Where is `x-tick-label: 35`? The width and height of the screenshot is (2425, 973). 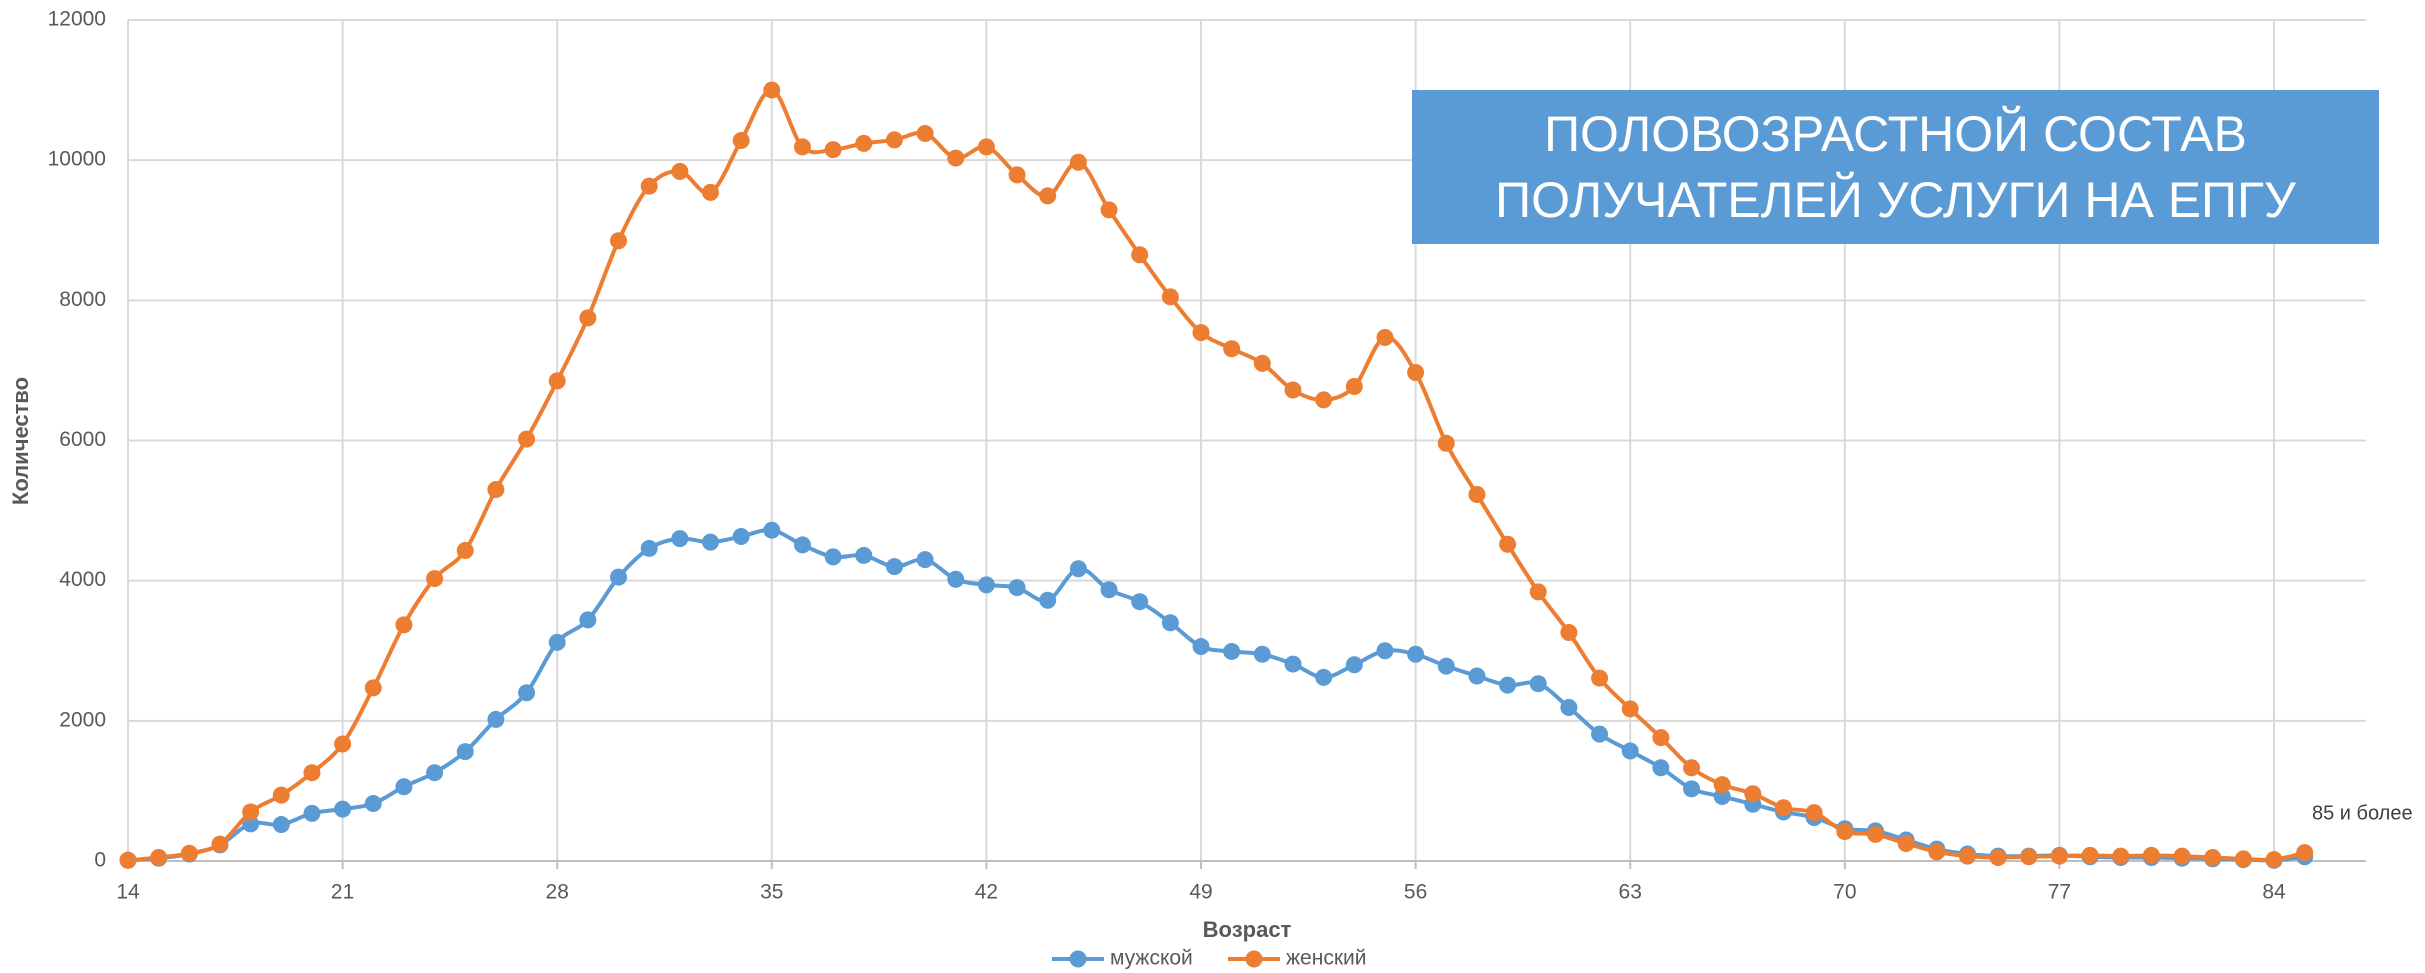 x-tick-label: 35 is located at coordinates (771, 892).